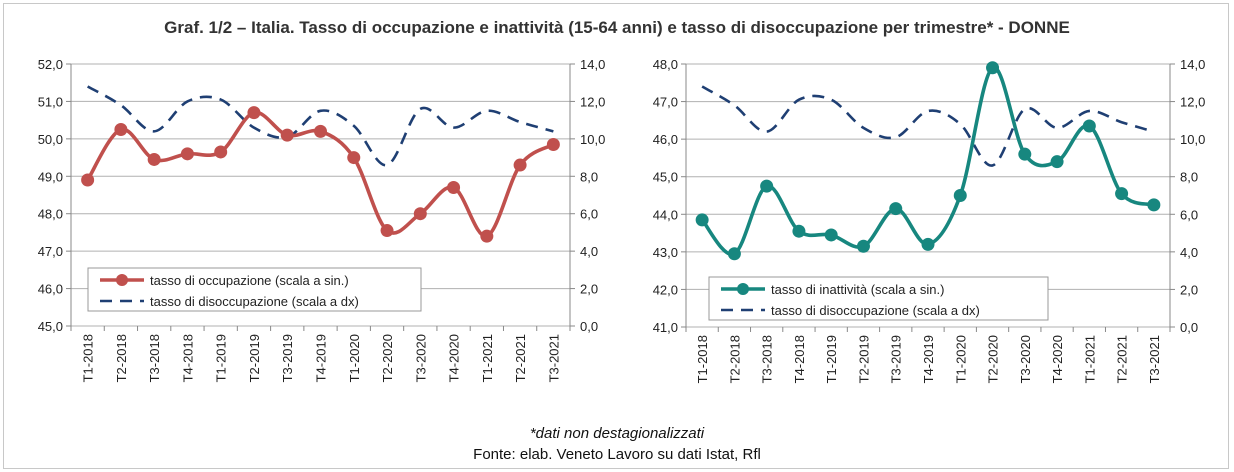  What do you see at coordinates (617, 433) in the screenshot?
I see `footnote: *dati non destagionalizzati` at bounding box center [617, 433].